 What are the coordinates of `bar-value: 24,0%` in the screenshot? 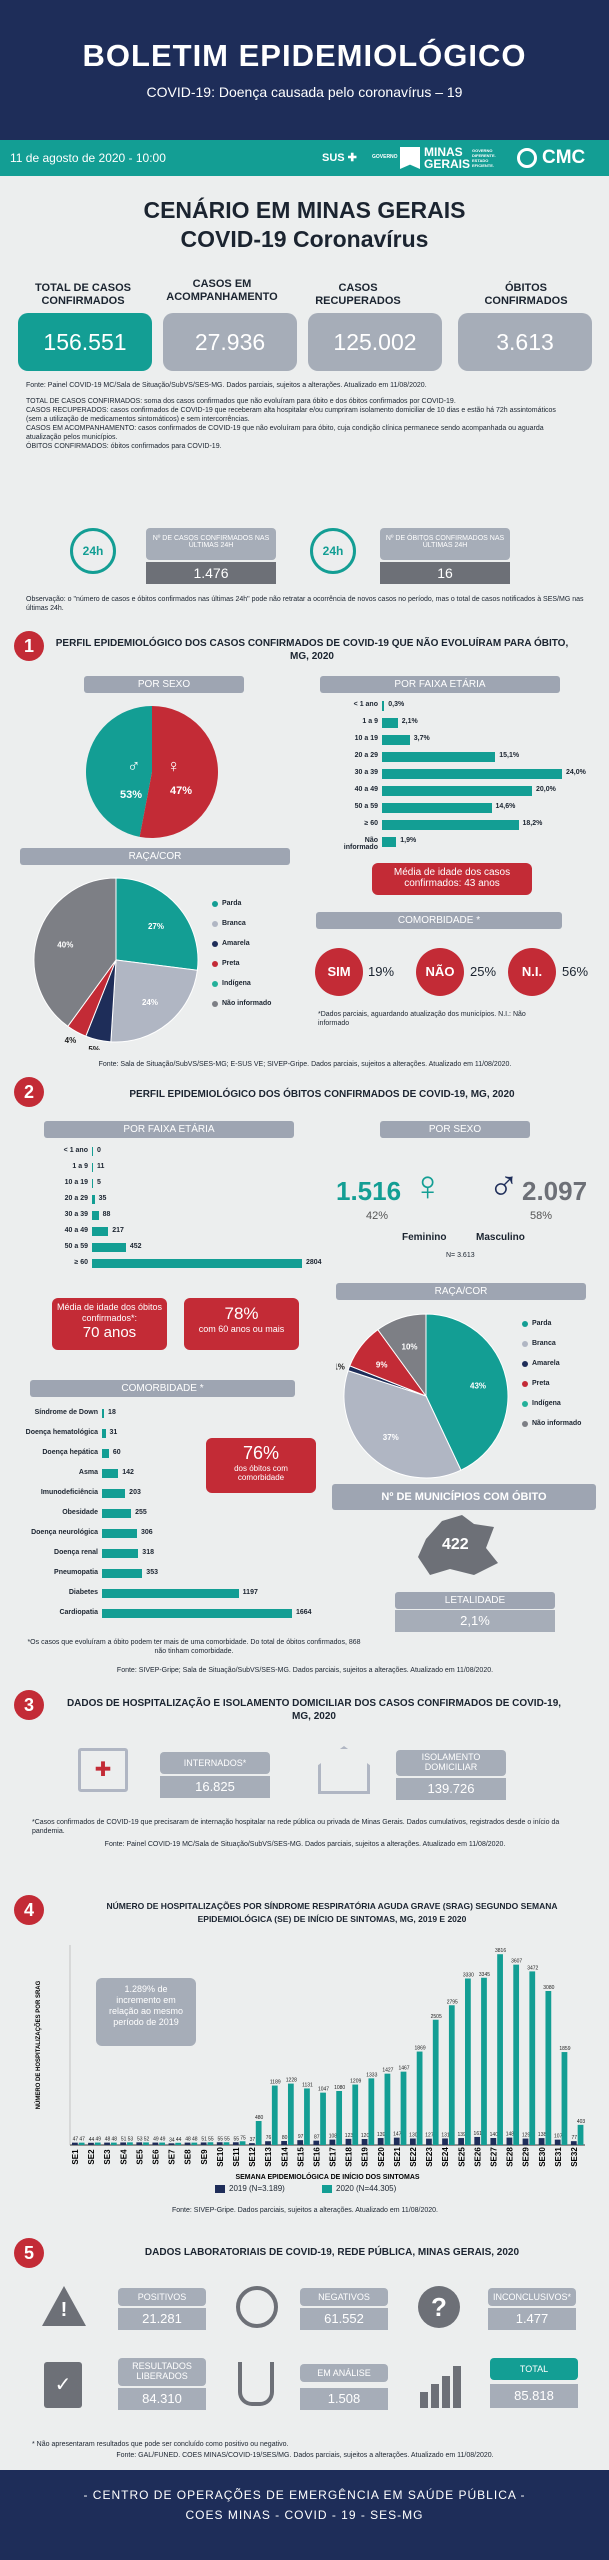 It's located at (576, 772).